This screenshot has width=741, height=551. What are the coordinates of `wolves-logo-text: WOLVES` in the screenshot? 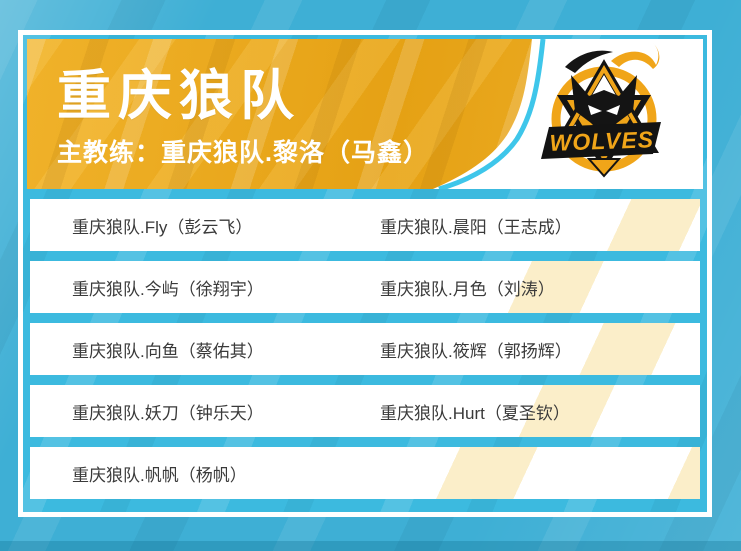 It's located at (601, 141).